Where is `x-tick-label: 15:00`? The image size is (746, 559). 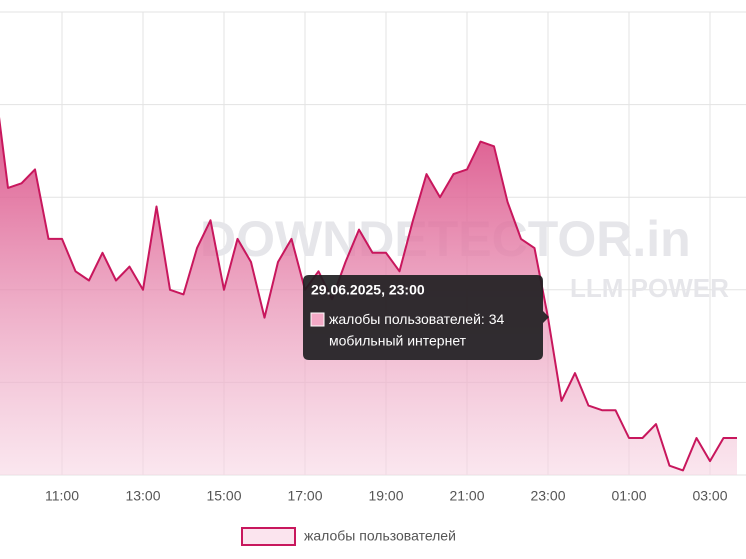 x-tick-label: 15:00 is located at coordinates (223, 496).